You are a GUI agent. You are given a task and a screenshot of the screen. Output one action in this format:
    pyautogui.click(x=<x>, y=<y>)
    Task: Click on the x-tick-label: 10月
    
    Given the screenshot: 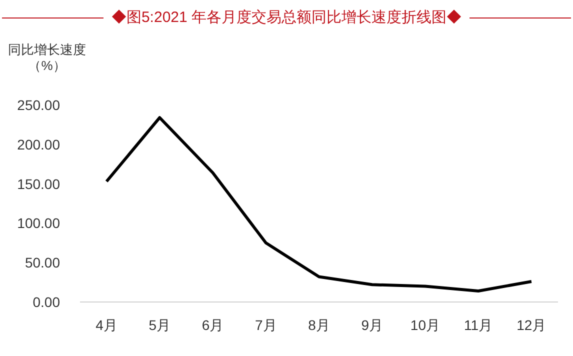 What is the action you would take?
    pyautogui.click(x=425, y=325)
    